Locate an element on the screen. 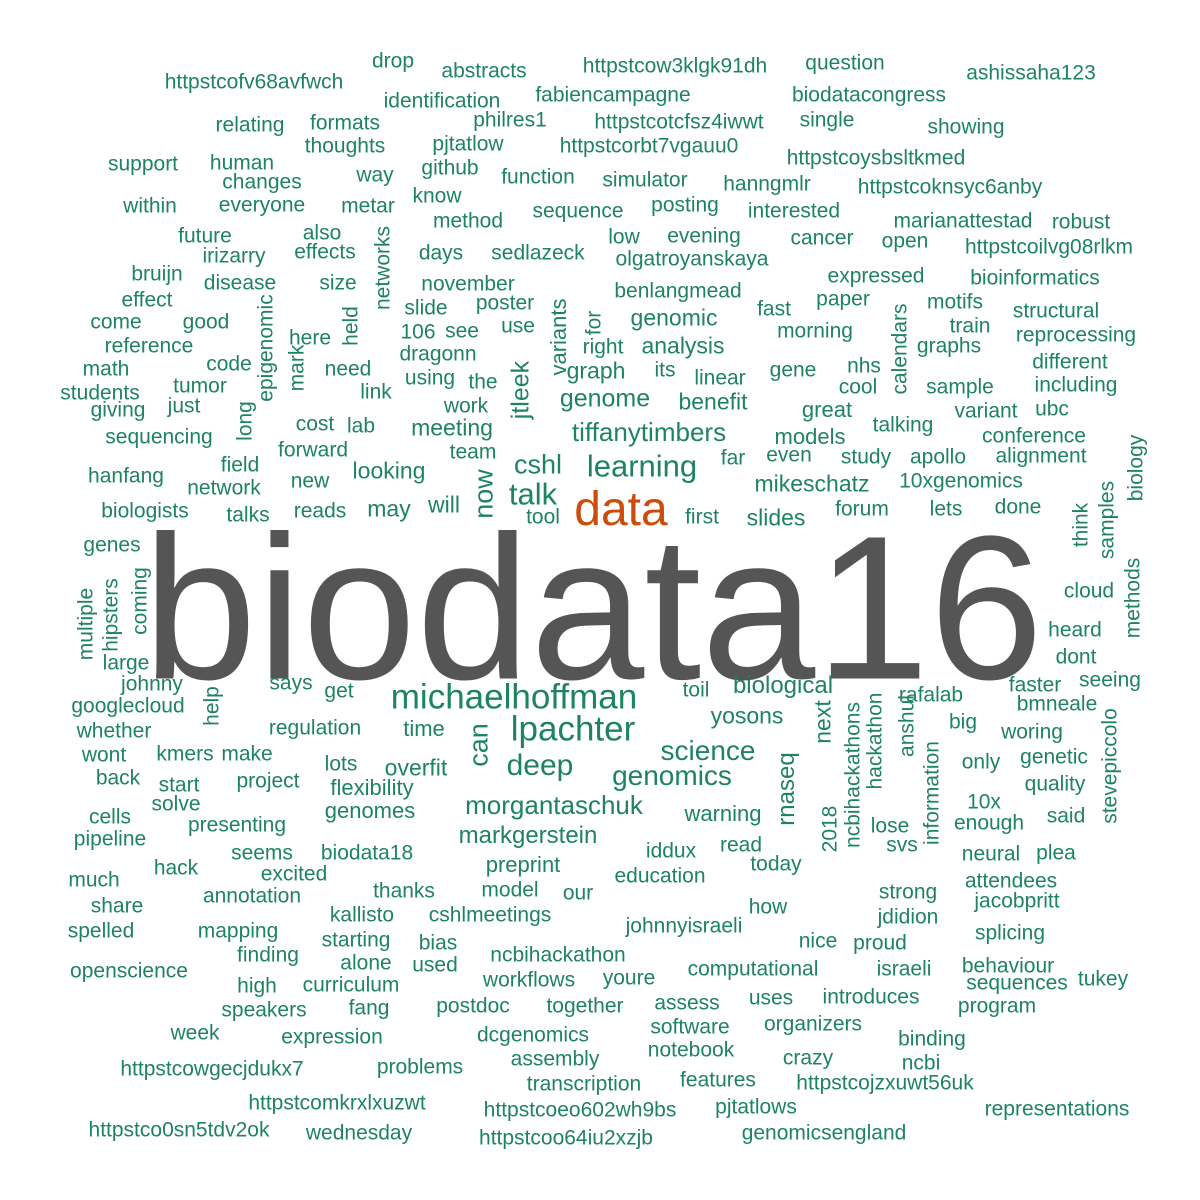 Image resolution: width=1200 pixels, height=1200 pixels. word-evening: evening is located at coordinates (704, 236).